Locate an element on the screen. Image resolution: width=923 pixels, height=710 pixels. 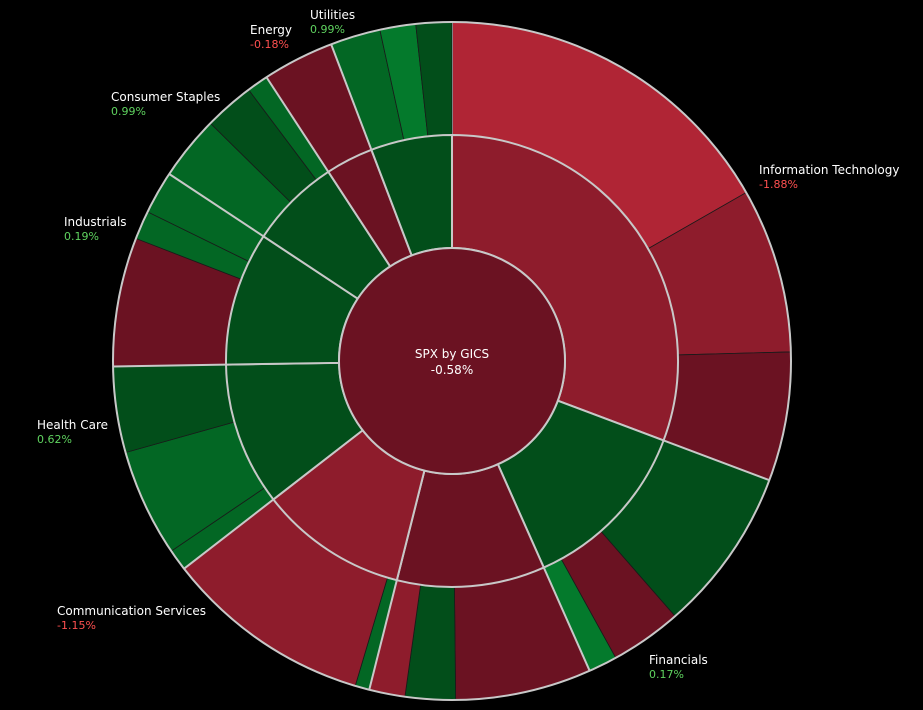
sector-label-name: Utilities is located at coordinates (332, 15).